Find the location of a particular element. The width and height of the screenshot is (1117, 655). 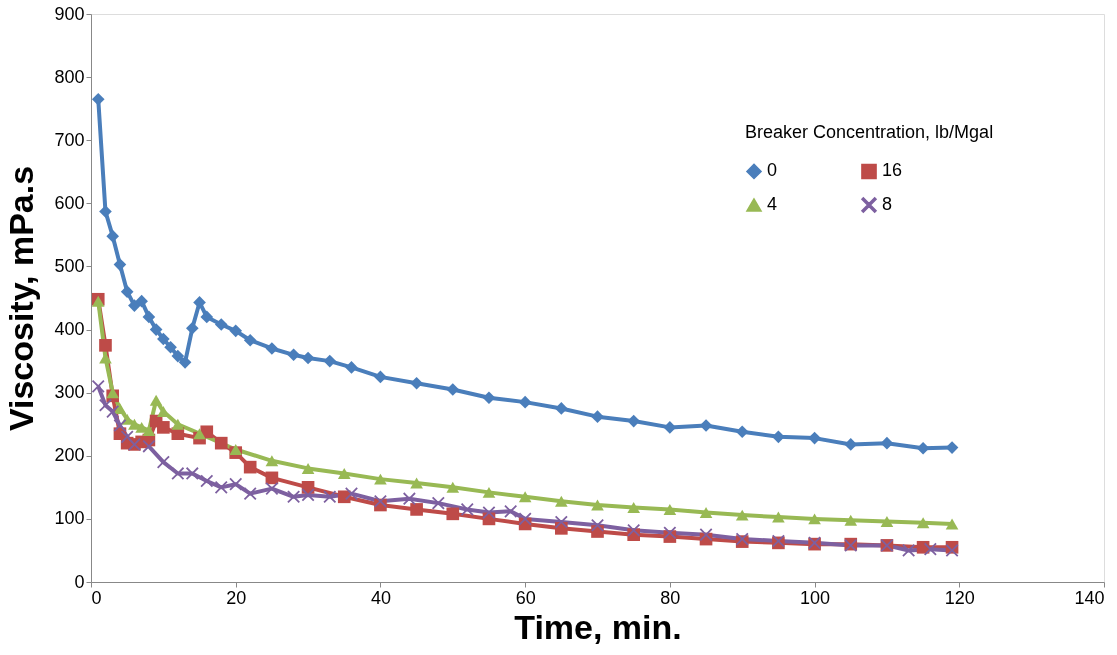

legend-label: 8 is located at coordinates (887, 204).